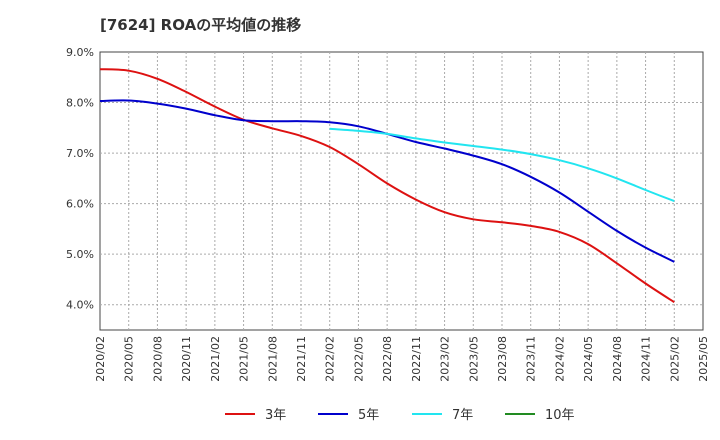 The width and height of the screenshot is (720, 440). What do you see at coordinates (588, 359) in the screenshot?
I see `x-tick-label: 2024/05` at bounding box center [588, 359].